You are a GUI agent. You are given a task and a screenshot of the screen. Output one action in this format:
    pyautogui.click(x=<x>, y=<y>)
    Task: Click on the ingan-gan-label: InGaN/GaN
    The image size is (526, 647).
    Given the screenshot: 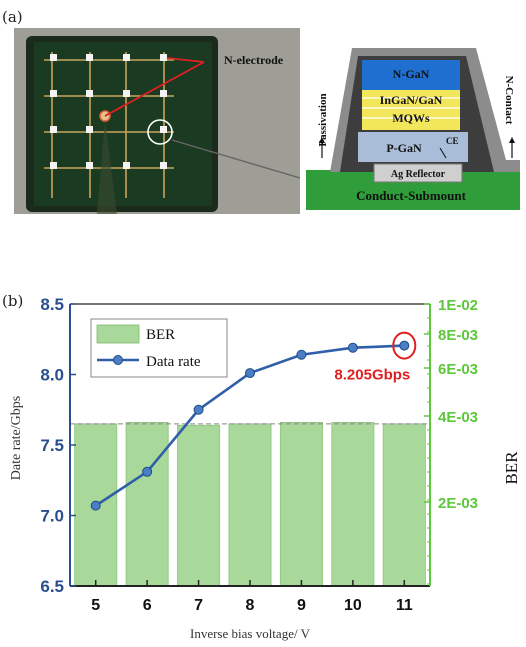 What is the action you would take?
    pyautogui.click(x=411, y=100)
    